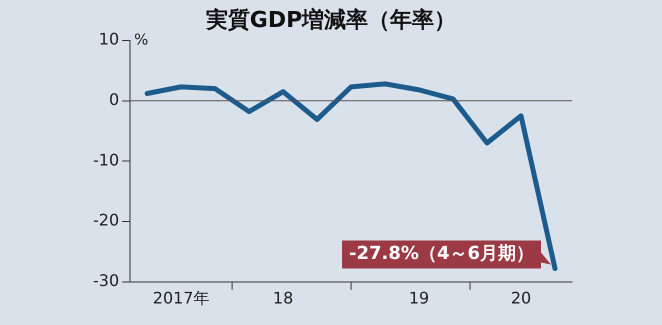 This screenshot has width=662, height=325. What do you see at coordinates (106, 280) in the screenshot?
I see `y-tick-label: -30` at bounding box center [106, 280].